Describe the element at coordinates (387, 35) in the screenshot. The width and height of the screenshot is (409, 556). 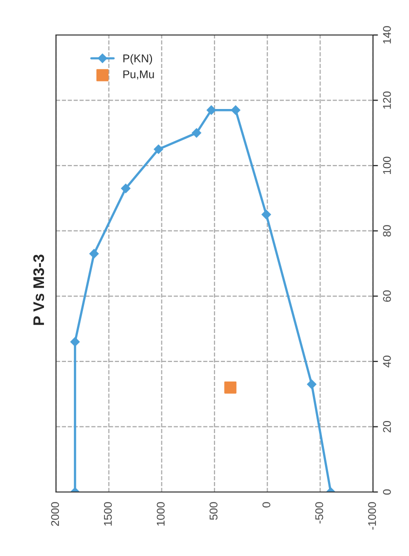
I see `y-tick-label: 140` at that location.